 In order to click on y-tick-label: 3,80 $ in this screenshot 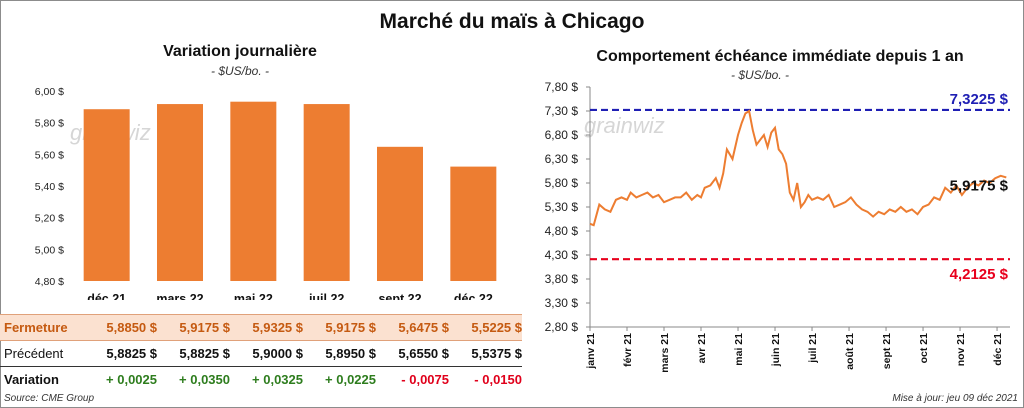, I will do `click(562, 279)`.